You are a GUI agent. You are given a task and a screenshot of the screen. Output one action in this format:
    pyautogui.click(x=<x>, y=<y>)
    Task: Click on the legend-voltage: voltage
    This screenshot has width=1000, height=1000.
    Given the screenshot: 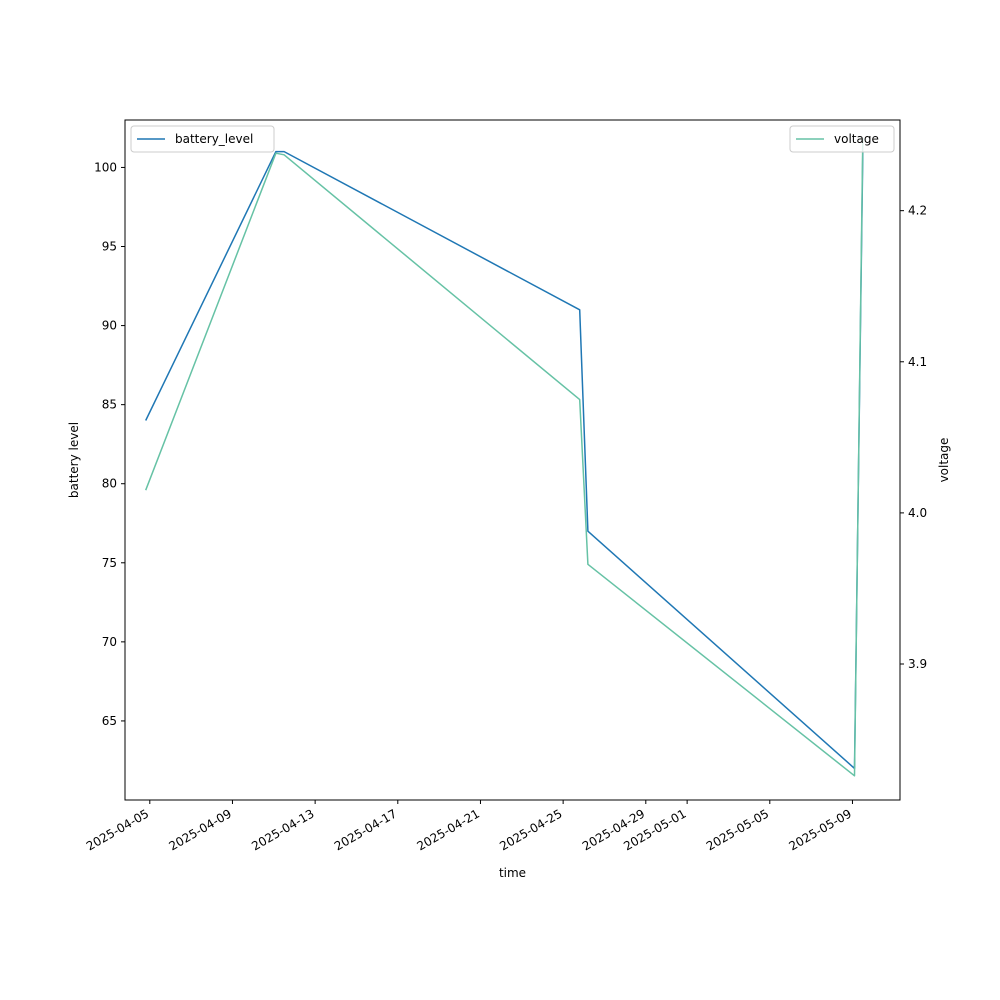 What is the action you would take?
    pyautogui.click(x=842, y=139)
    